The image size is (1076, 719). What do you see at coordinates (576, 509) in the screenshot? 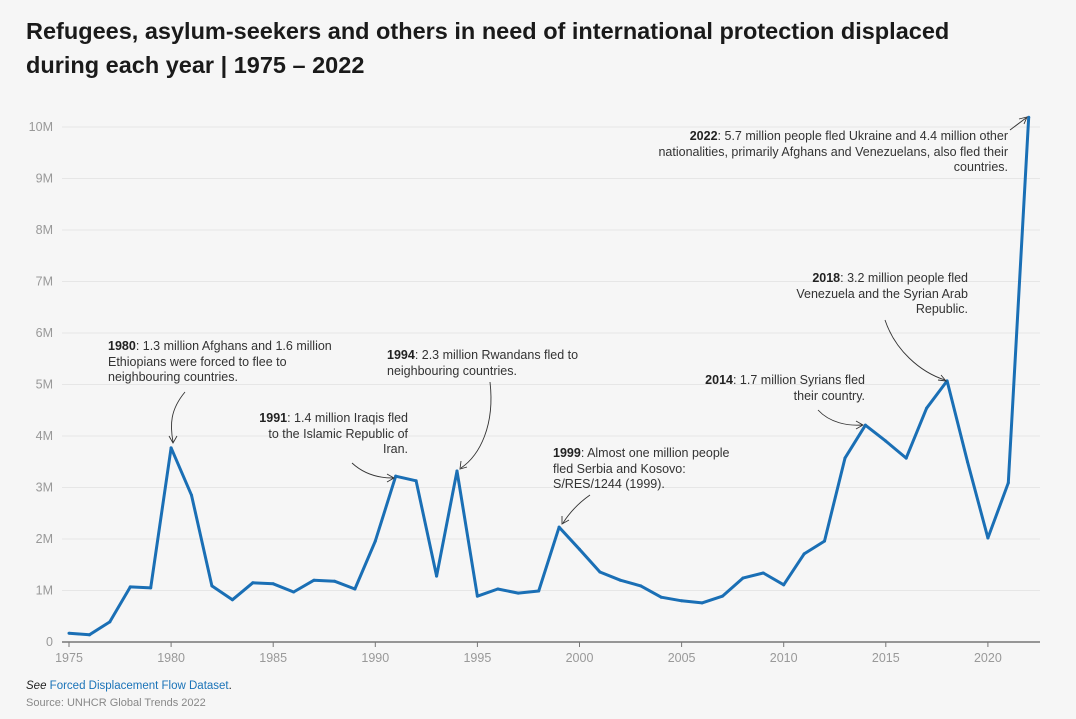
I see `arrow-1999` at bounding box center [576, 509].